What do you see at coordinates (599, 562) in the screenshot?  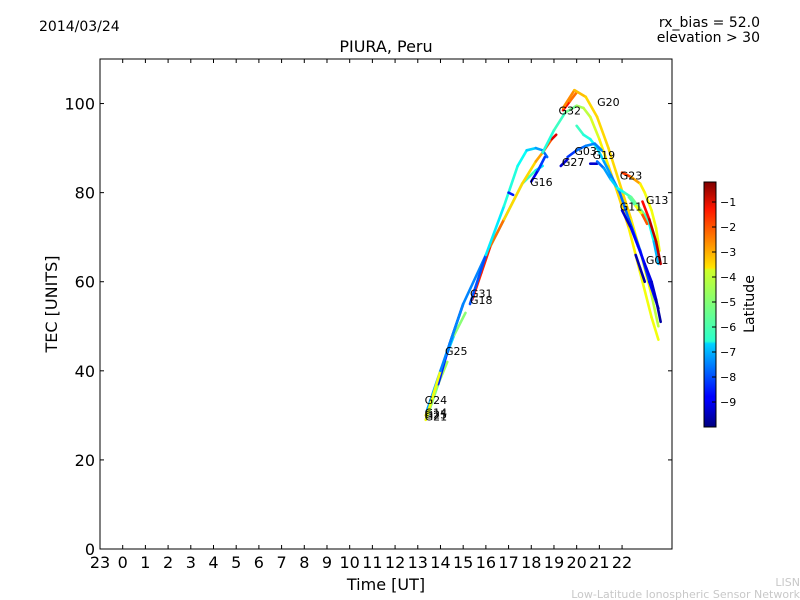 I see `x-tick-label: 21` at bounding box center [599, 562].